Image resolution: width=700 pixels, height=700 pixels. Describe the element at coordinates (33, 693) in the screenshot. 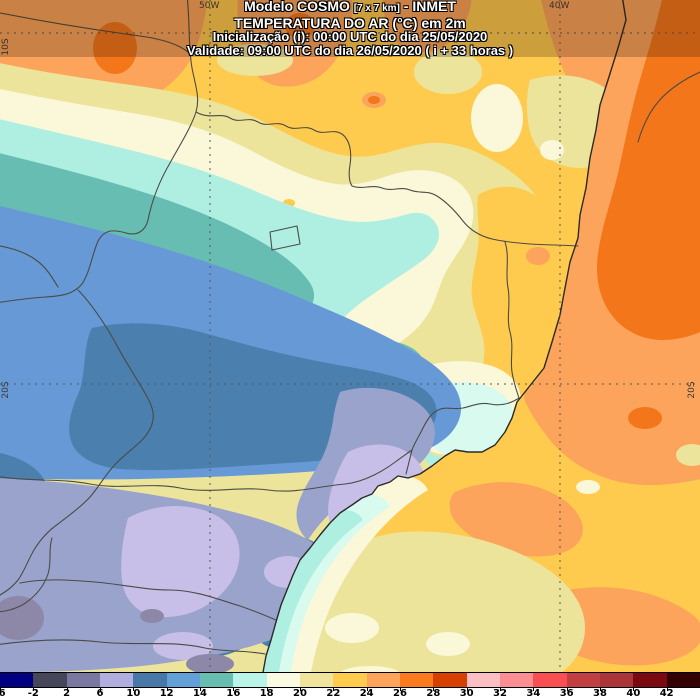

I see `colorbar-label: -2` at that location.